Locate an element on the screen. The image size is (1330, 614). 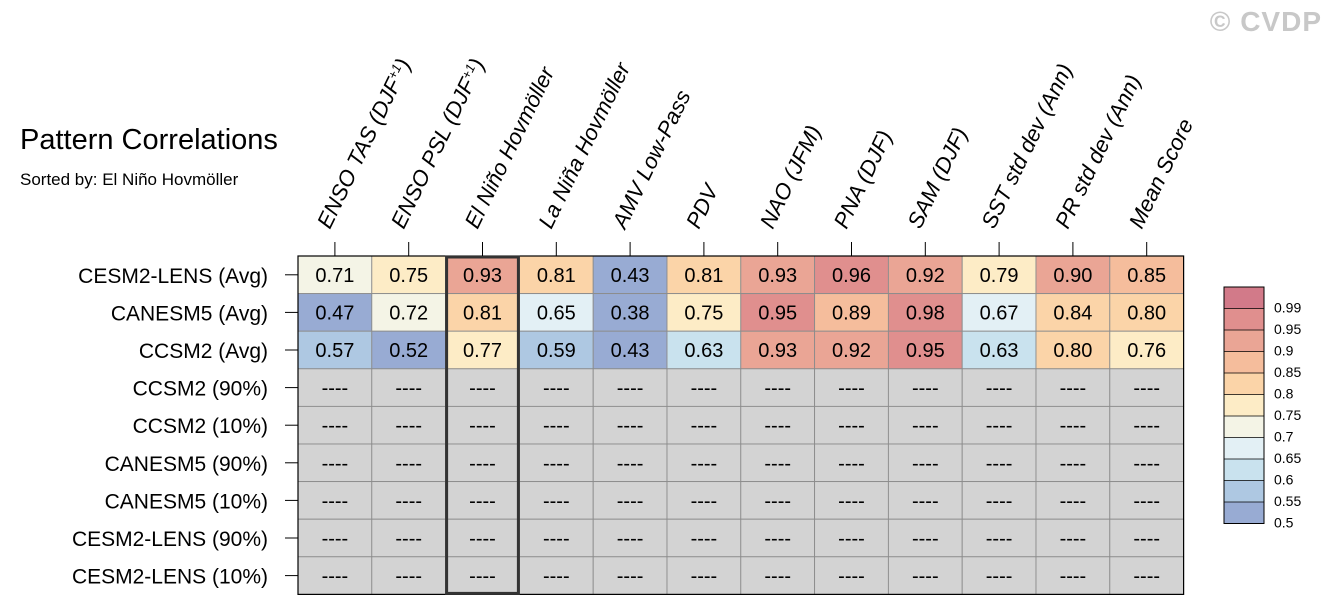
cell-value-label: 0.71 is located at coordinates (334, 276).